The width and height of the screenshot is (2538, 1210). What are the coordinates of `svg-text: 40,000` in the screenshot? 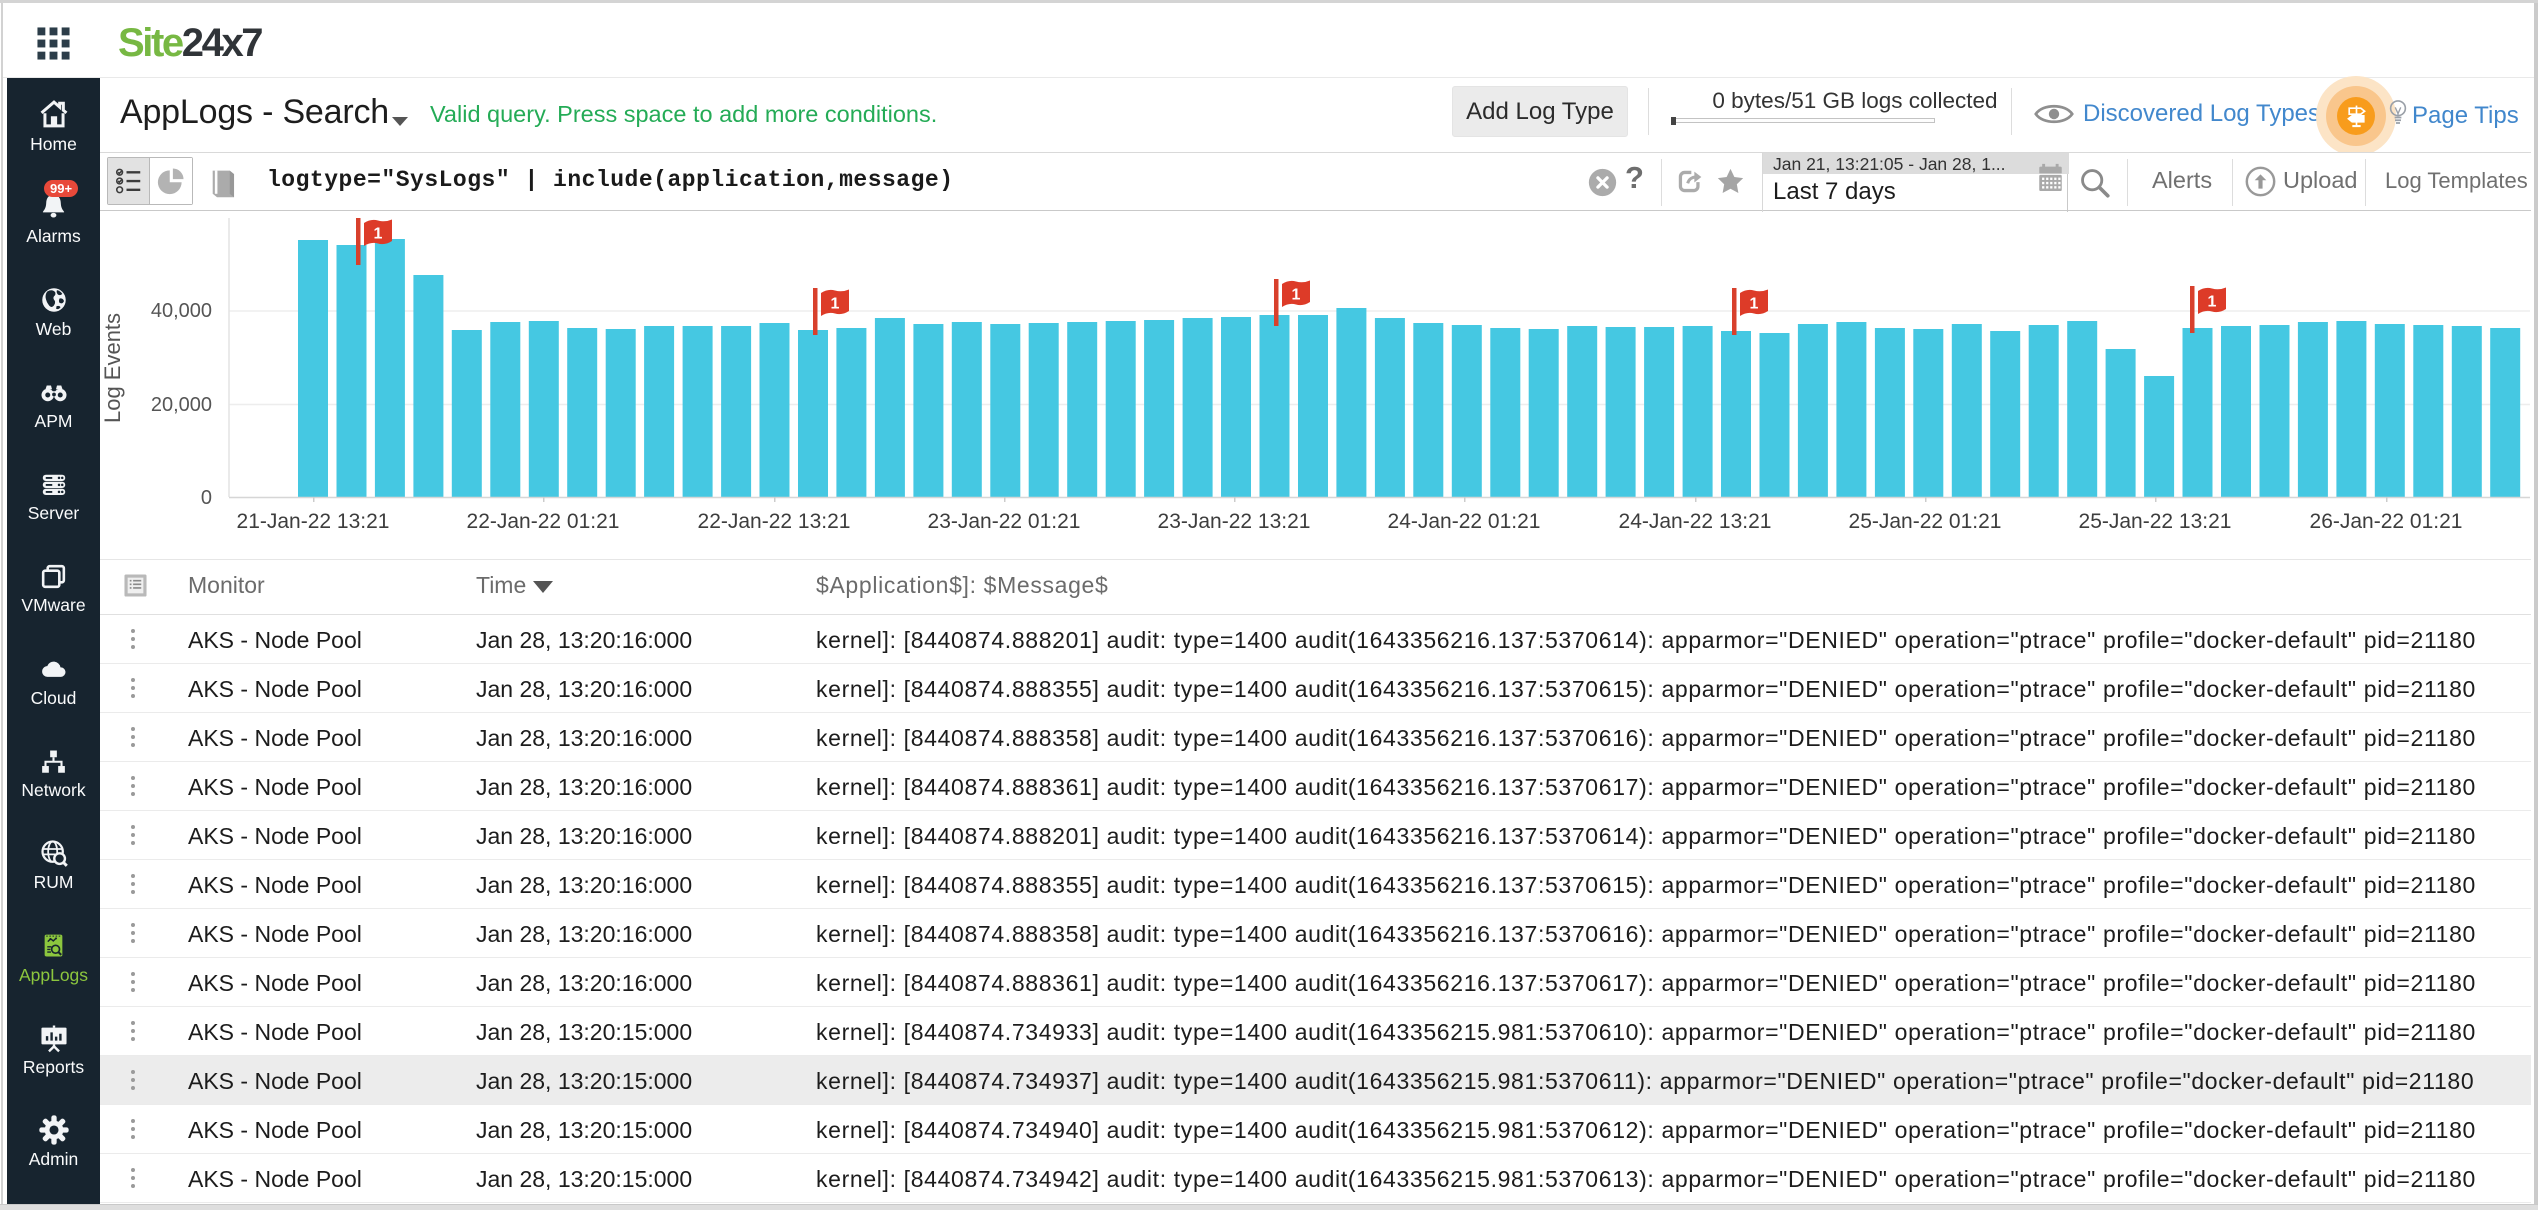 It's located at (181, 311).